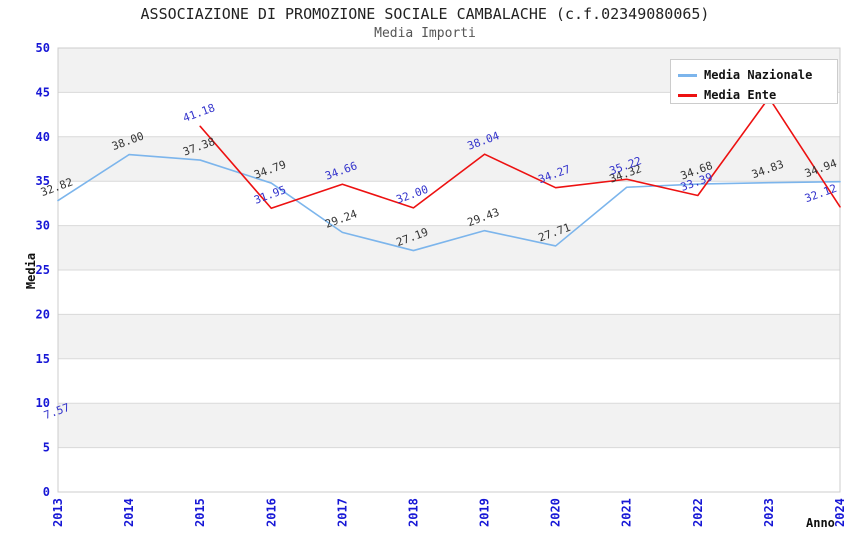 Image resolution: width=850 pixels, height=550 pixels. I want to click on x-tick-label: 2017, so click(342, 512).